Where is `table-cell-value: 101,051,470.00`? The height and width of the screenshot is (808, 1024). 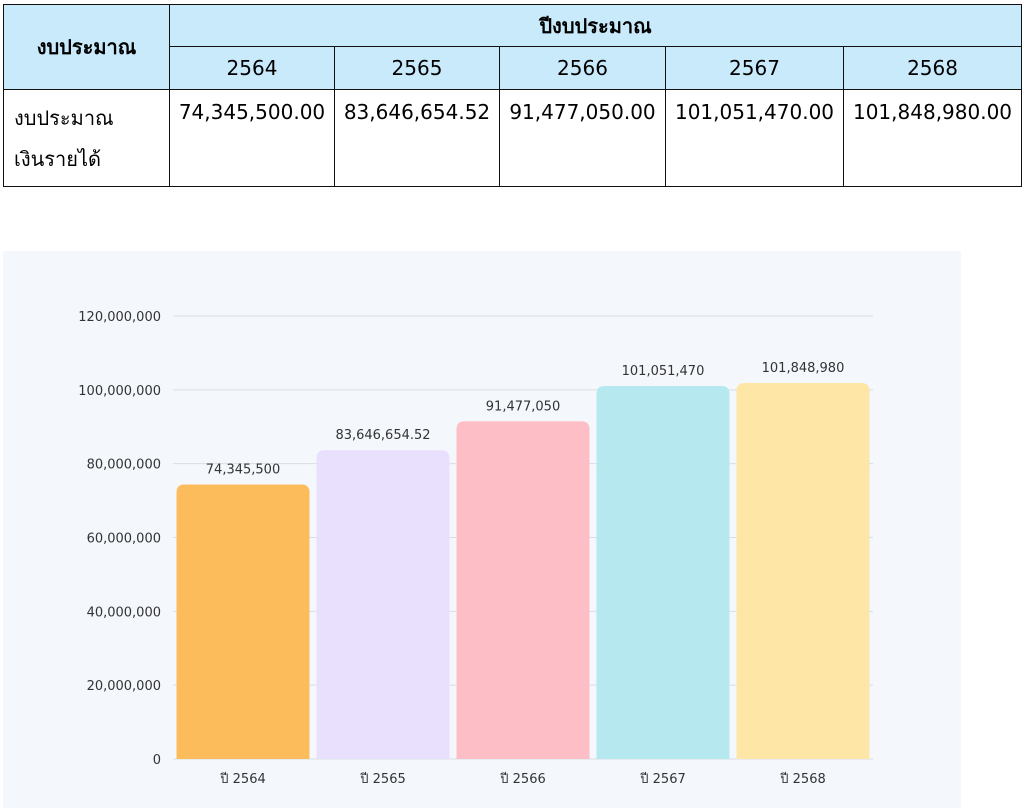
table-cell-value: 101,051,470.00 is located at coordinates (754, 138).